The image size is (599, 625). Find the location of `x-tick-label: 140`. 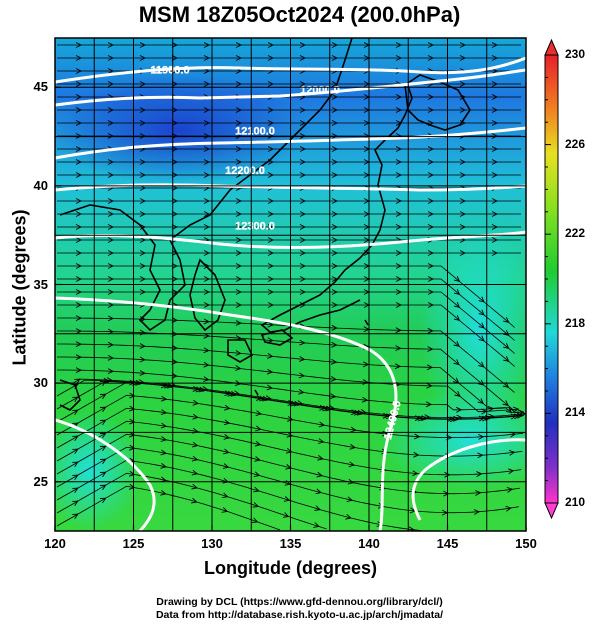

x-tick-label: 140 is located at coordinates (369, 543).